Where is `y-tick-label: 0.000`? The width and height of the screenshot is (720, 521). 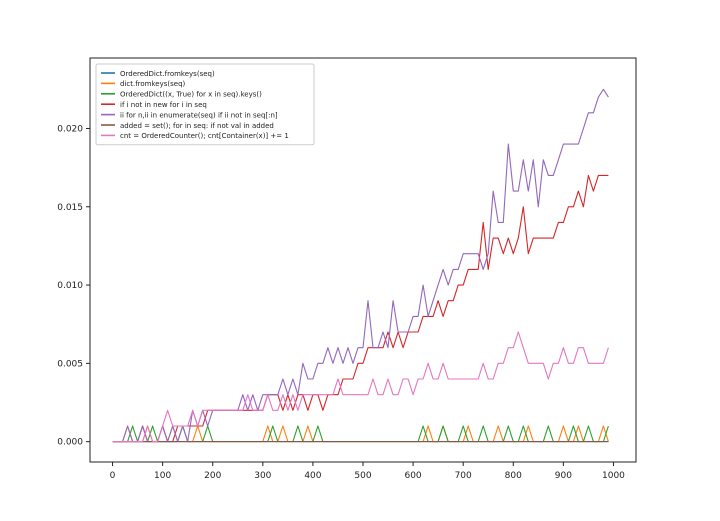 y-tick-label: 0.000 is located at coordinates (70, 443).